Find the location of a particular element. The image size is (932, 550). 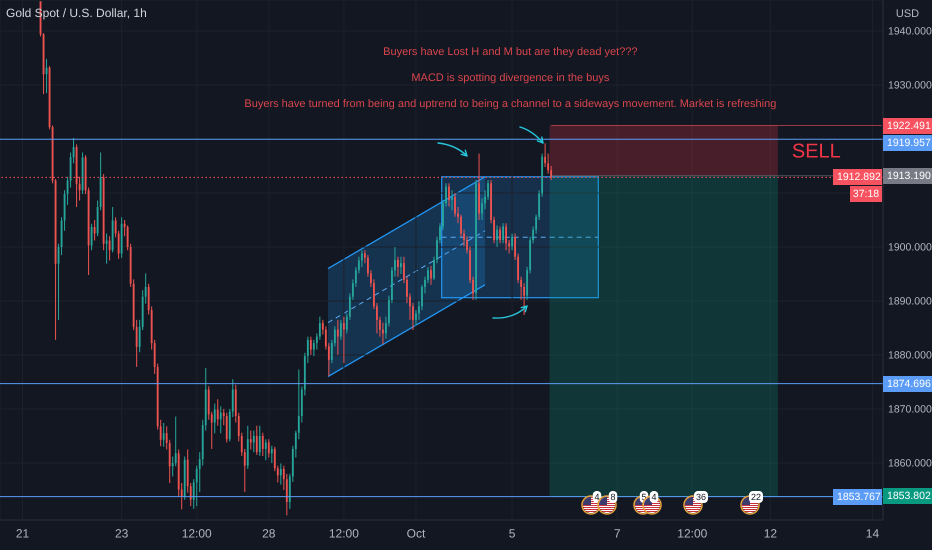

x-tick-label: Oct is located at coordinates (416, 533).